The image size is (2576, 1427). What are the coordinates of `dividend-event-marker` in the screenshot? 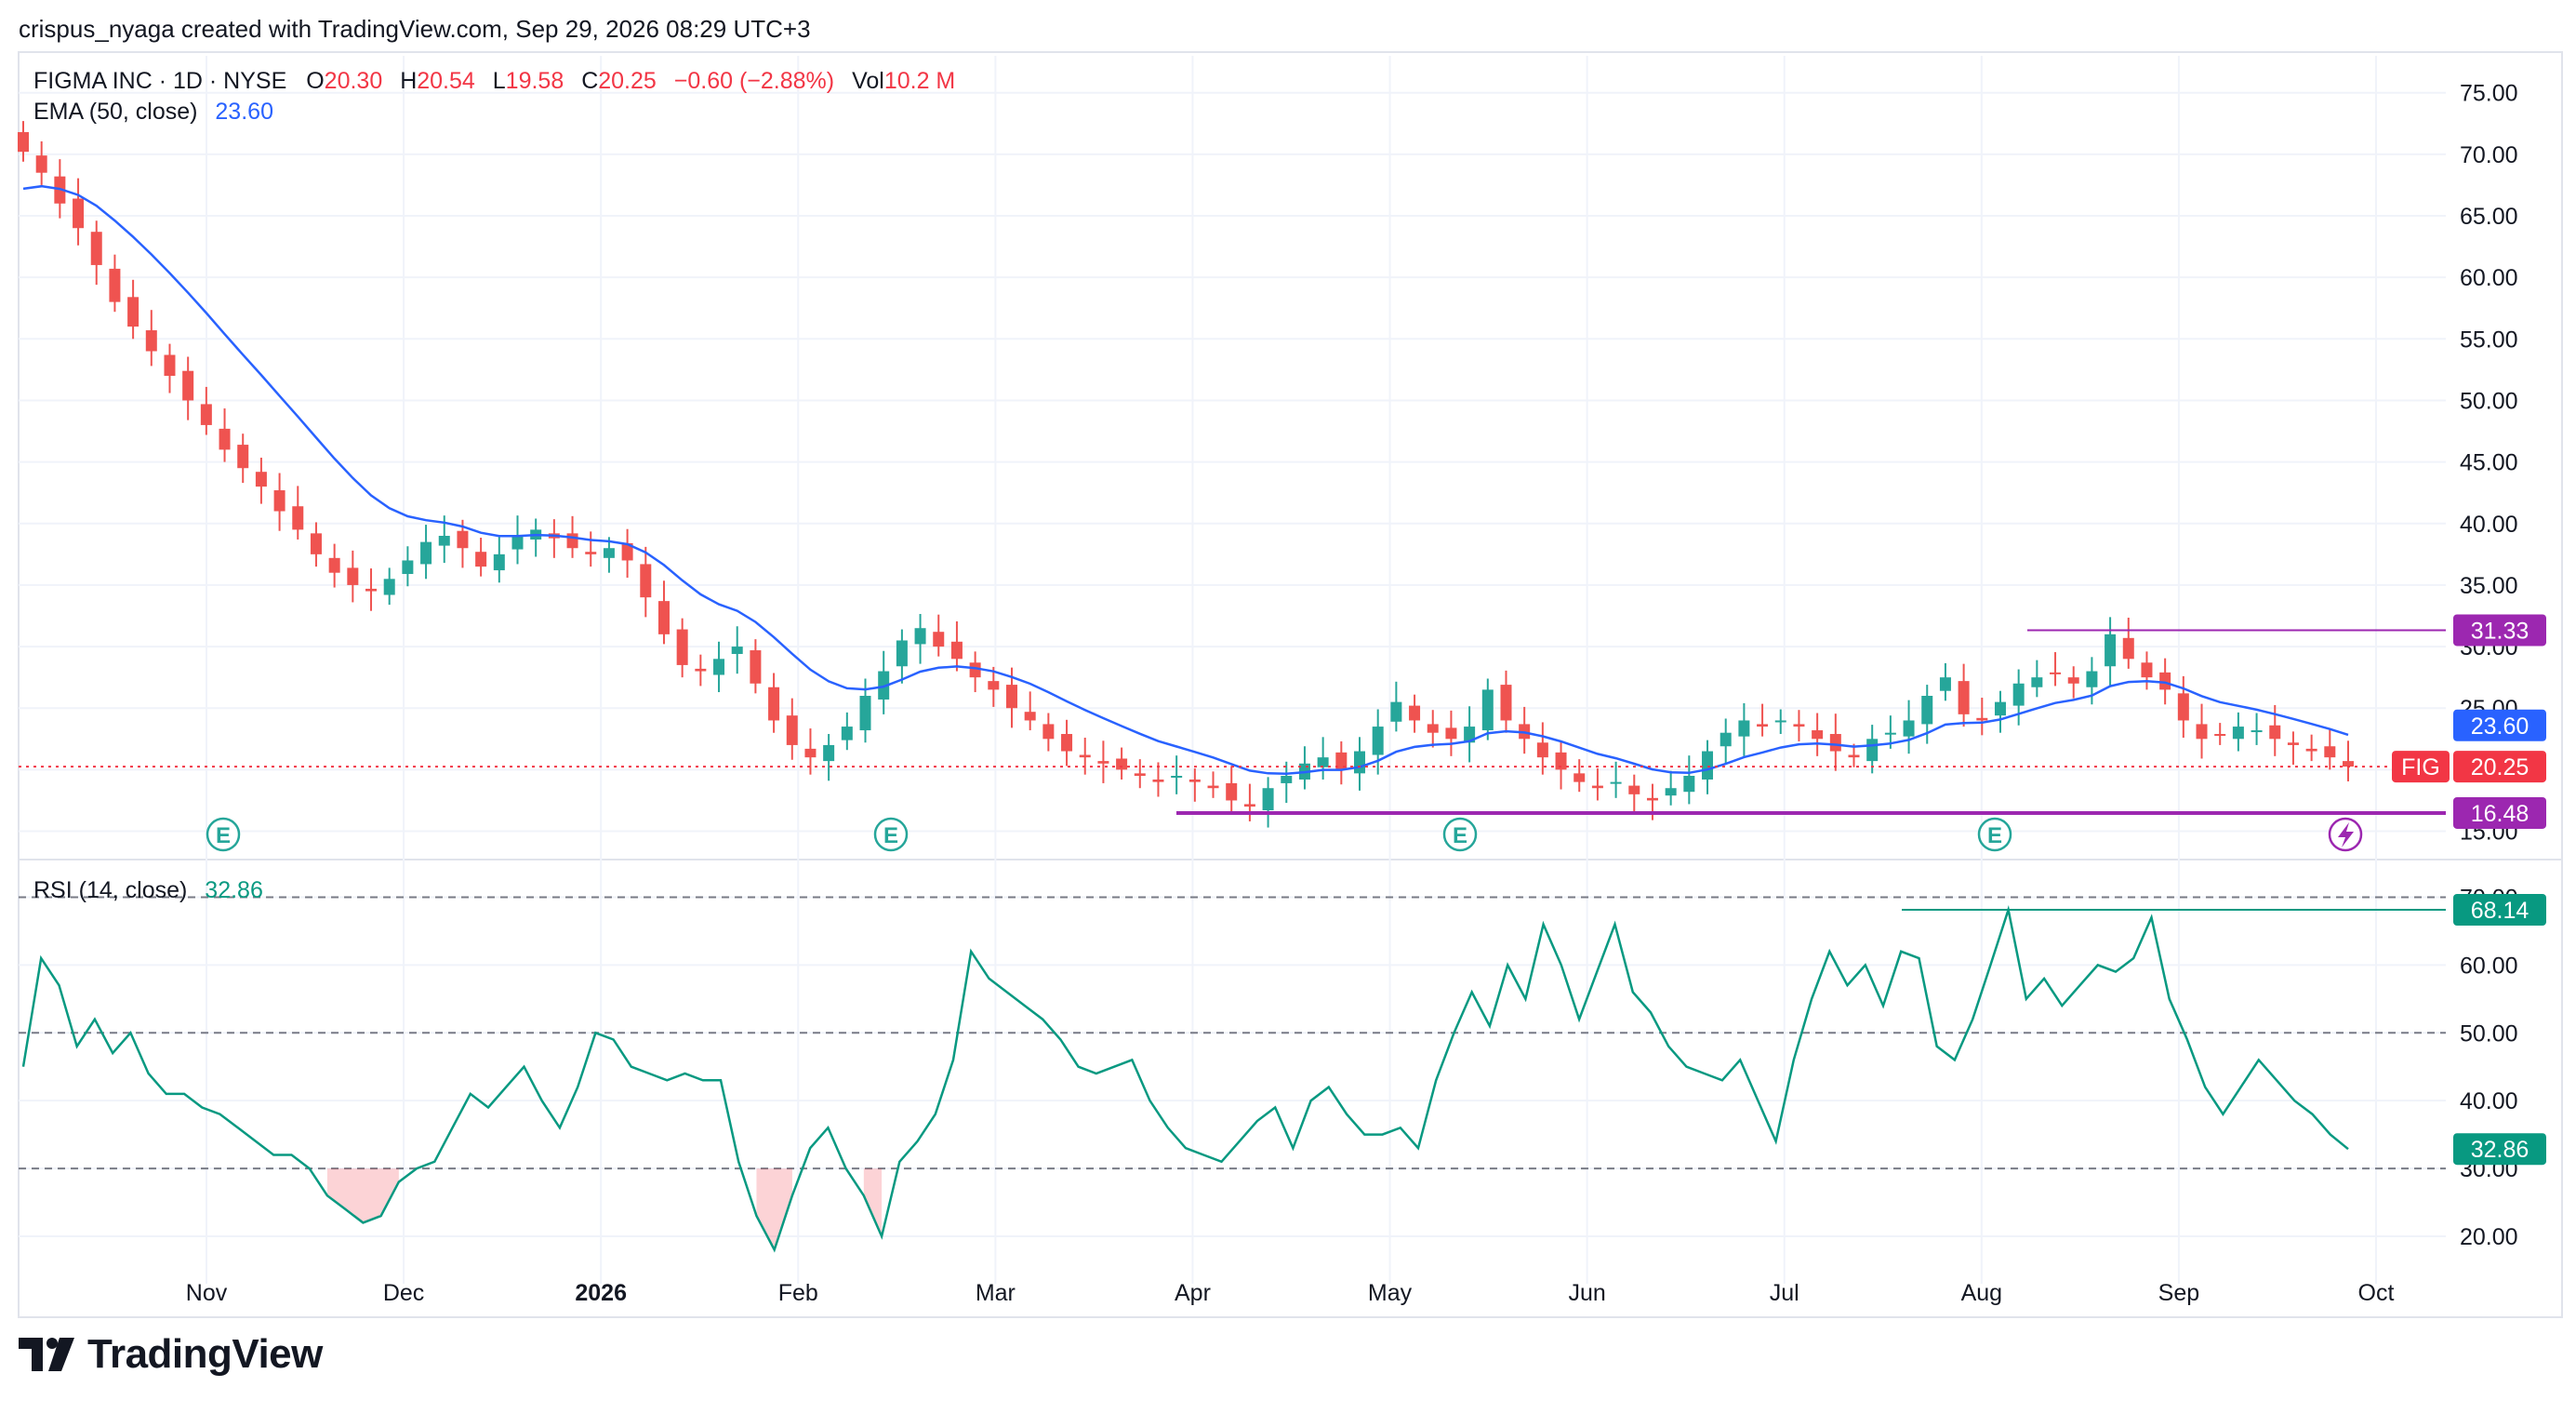 It's located at (2345, 834).